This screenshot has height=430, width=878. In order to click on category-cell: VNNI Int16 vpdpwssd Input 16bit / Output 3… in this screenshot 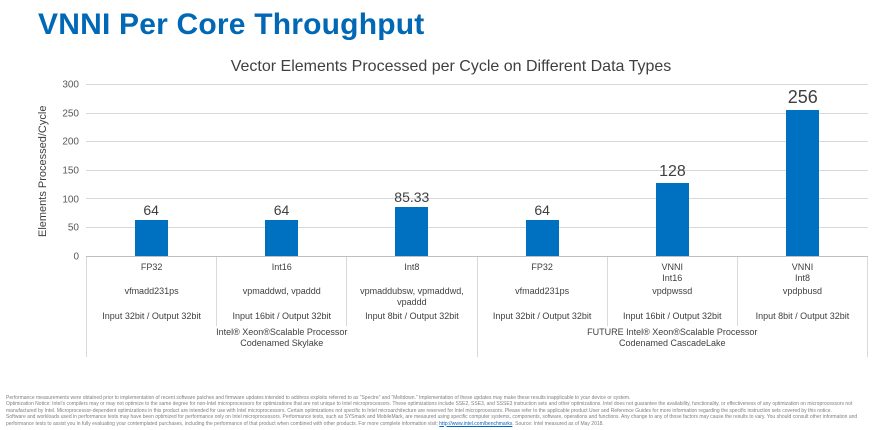, I will do `click(673, 291)`.